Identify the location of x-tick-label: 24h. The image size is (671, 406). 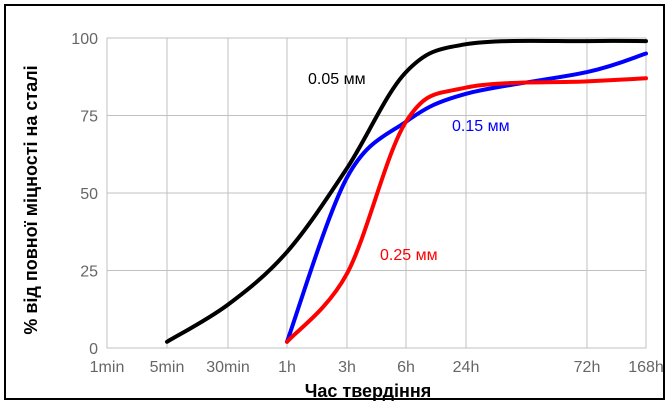
(466, 367).